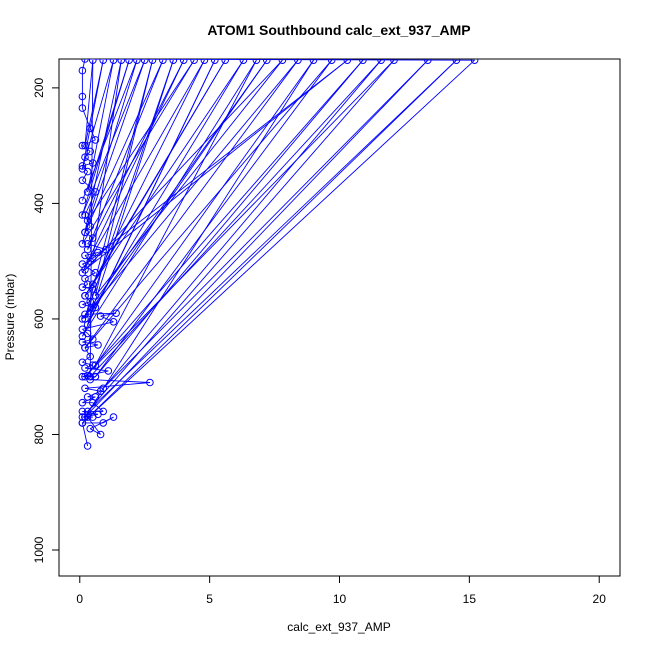 This screenshot has height=650, width=650. What do you see at coordinates (10, 317) in the screenshot?
I see `y-axis-label: Pressure (mbar)` at bounding box center [10, 317].